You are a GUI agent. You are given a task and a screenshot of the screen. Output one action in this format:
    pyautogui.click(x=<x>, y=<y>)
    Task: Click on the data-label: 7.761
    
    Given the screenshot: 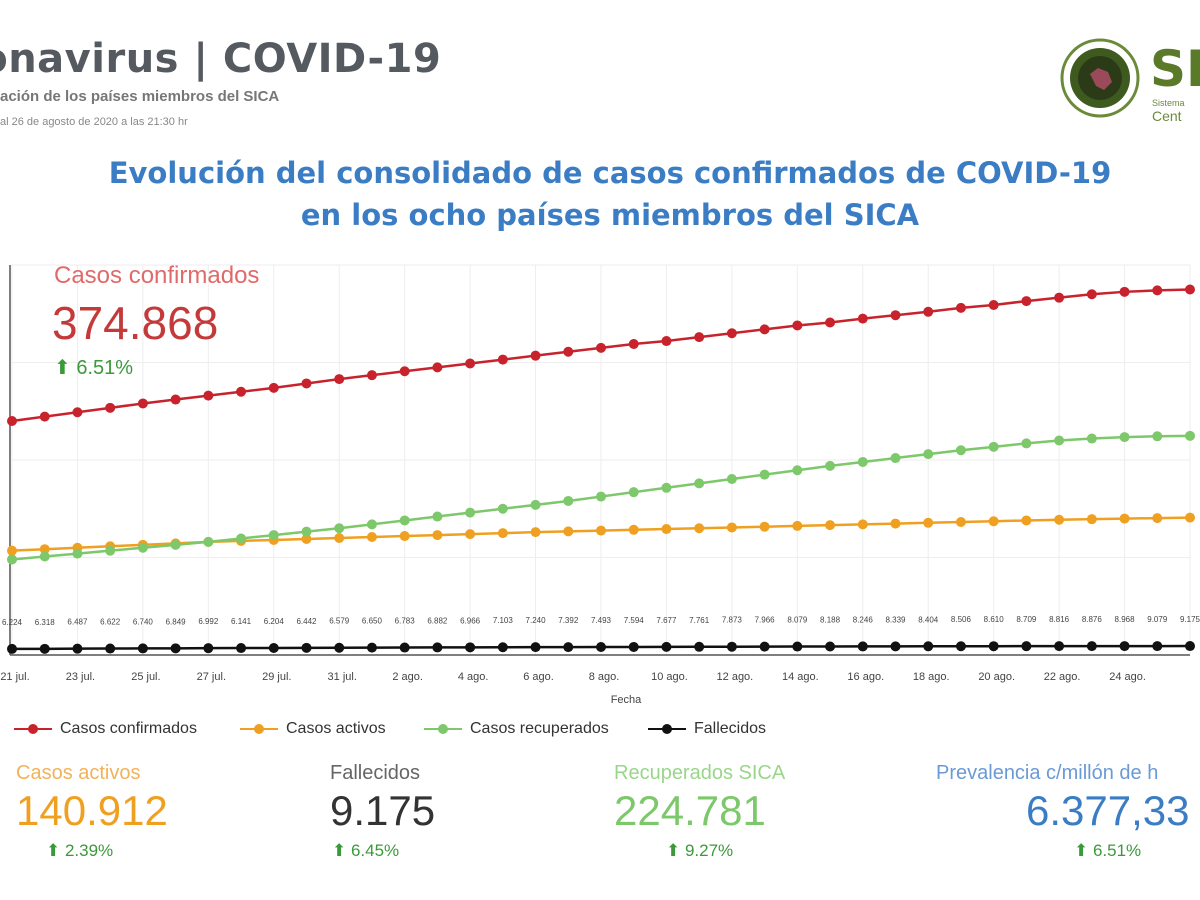 What is the action you would take?
    pyautogui.click(x=699, y=620)
    